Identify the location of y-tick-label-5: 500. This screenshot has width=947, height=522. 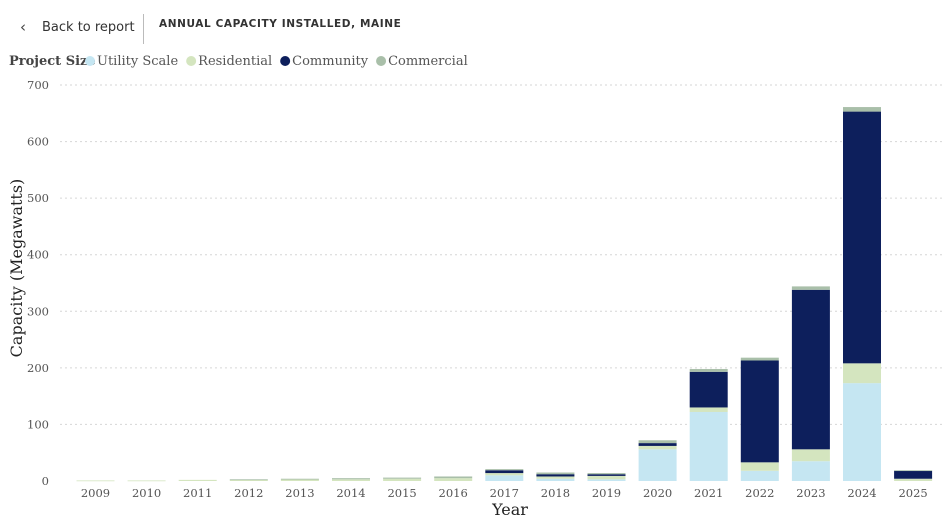
(38, 198).